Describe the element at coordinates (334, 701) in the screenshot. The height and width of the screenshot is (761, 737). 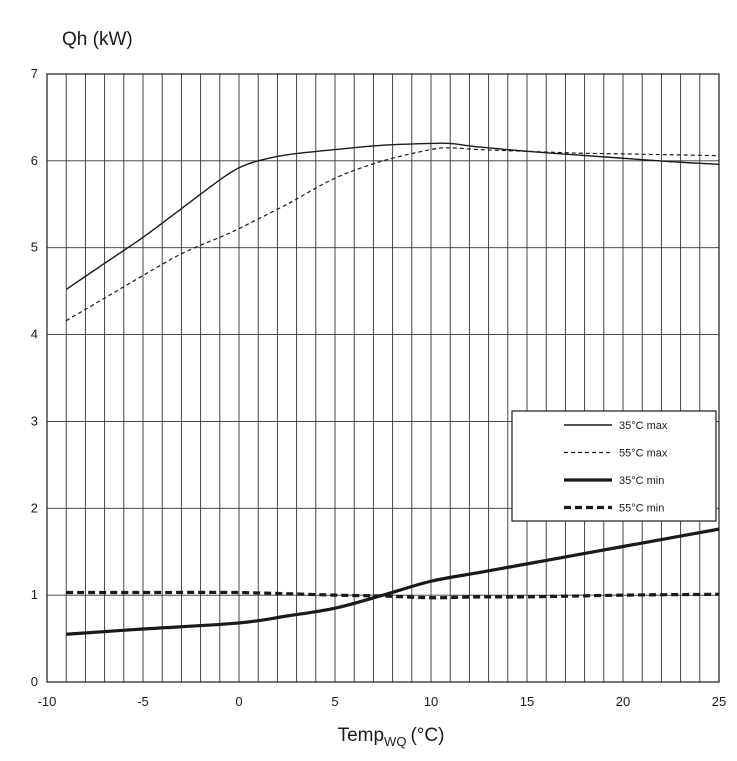
I see `x-tick-label: 5` at that location.